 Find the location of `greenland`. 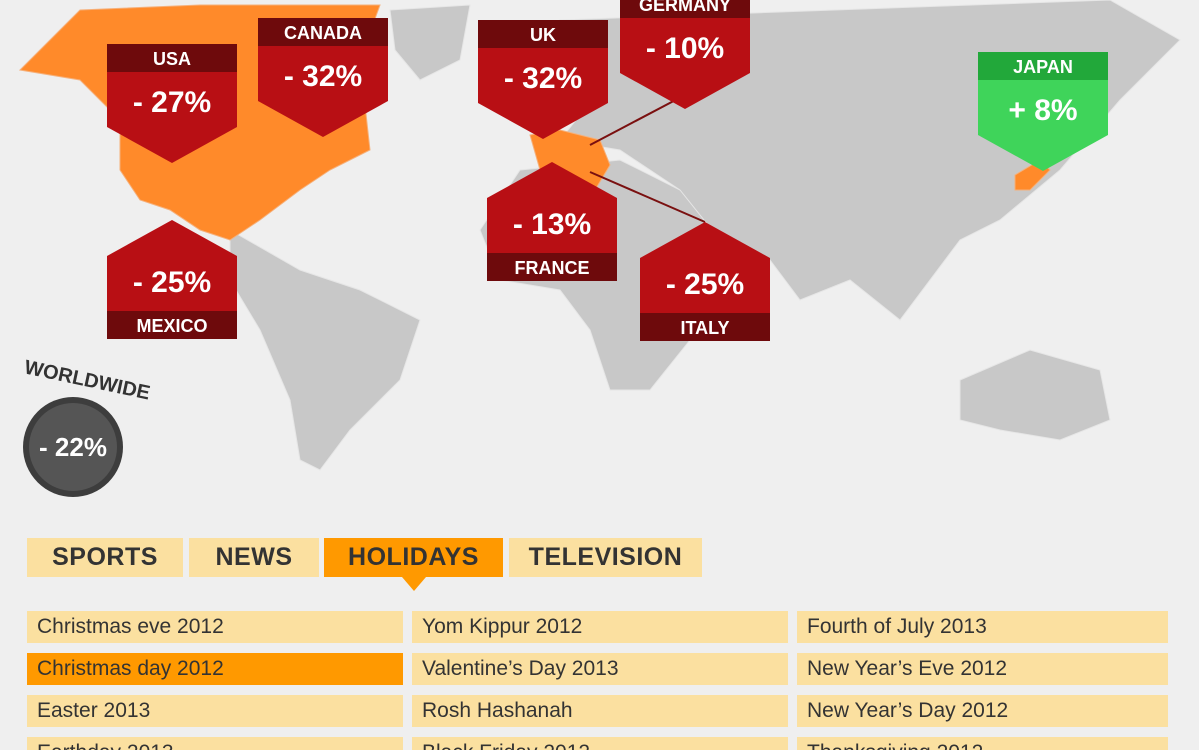

greenland is located at coordinates (430, 42).